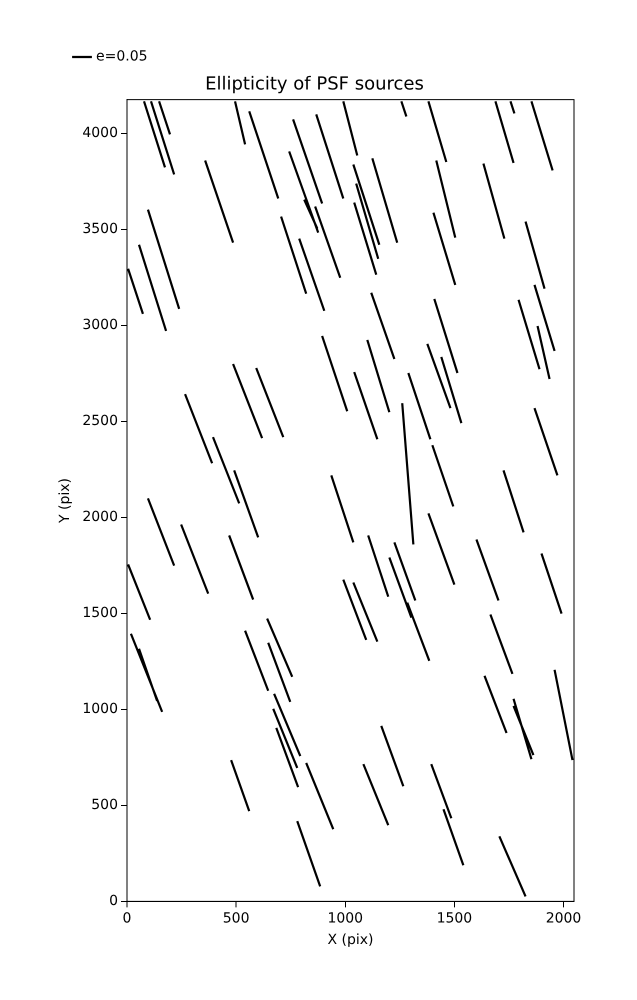 The image size is (637, 1000). Describe the element at coordinates (564, 918) in the screenshot. I see `x-tick-label: 2000` at that location.